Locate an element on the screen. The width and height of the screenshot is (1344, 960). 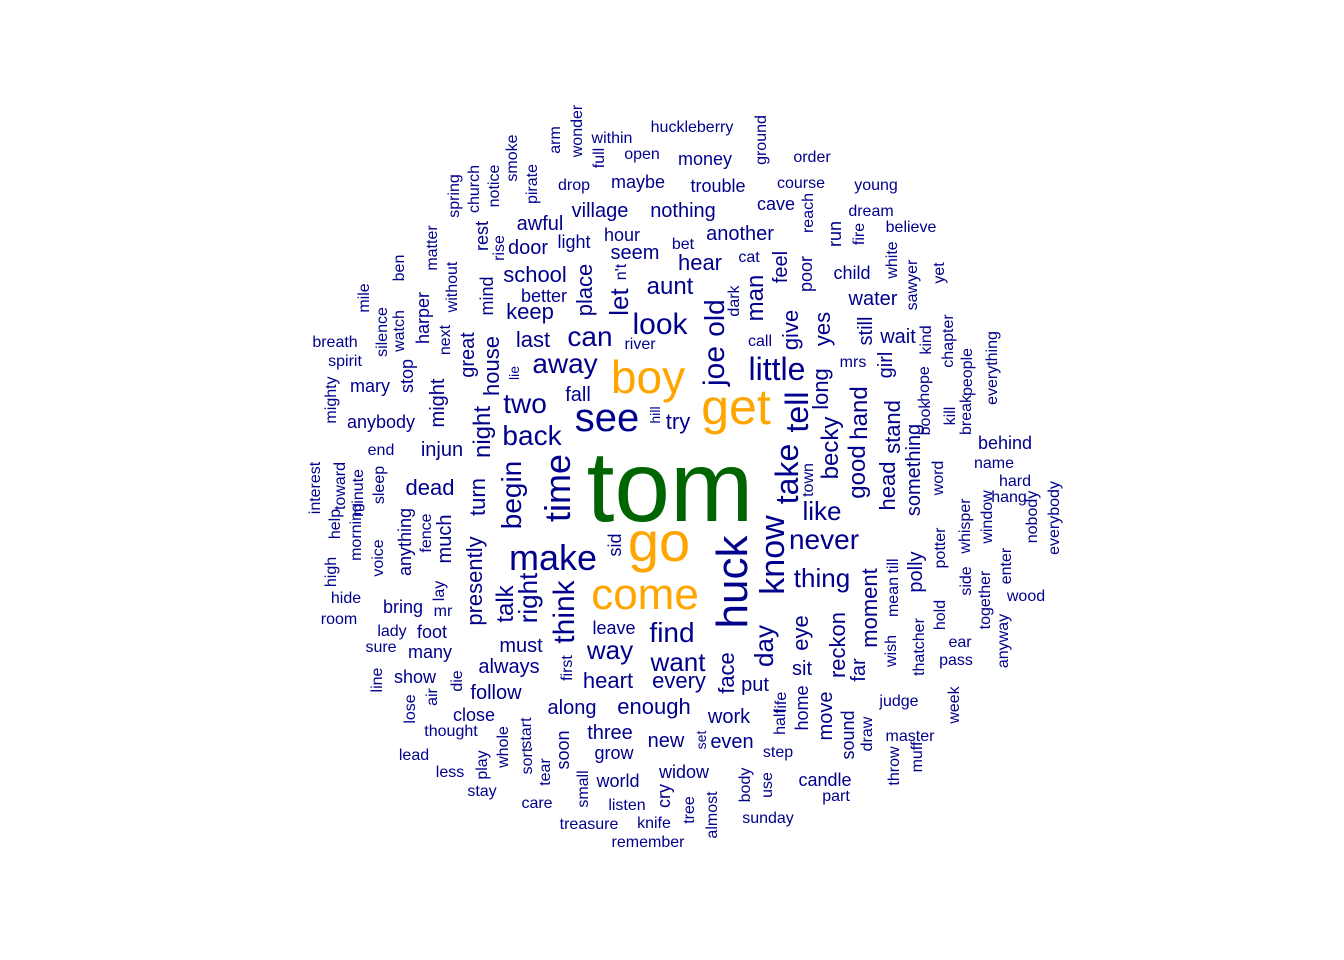
word-mile: mile is located at coordinates (364, 298).